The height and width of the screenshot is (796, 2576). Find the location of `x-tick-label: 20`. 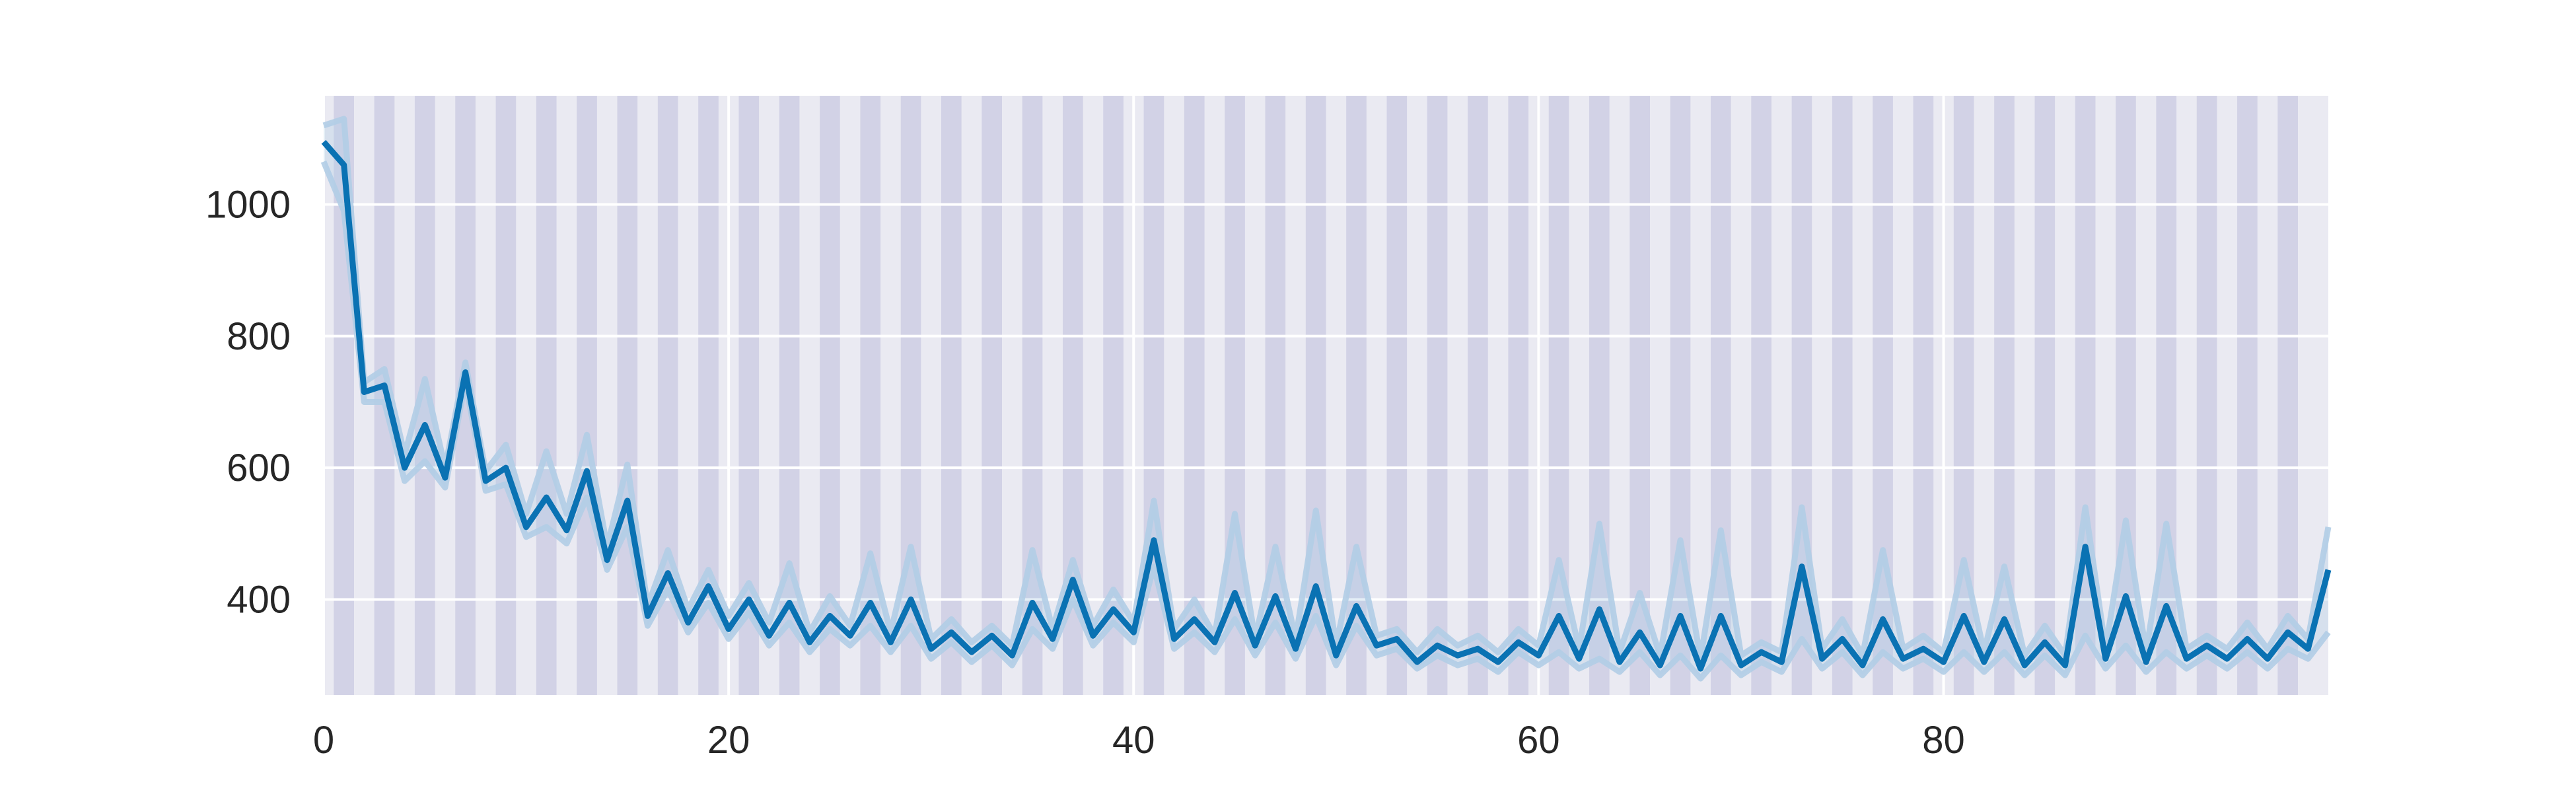

x-tick-label: 20 is located at coordinates (729, 740).